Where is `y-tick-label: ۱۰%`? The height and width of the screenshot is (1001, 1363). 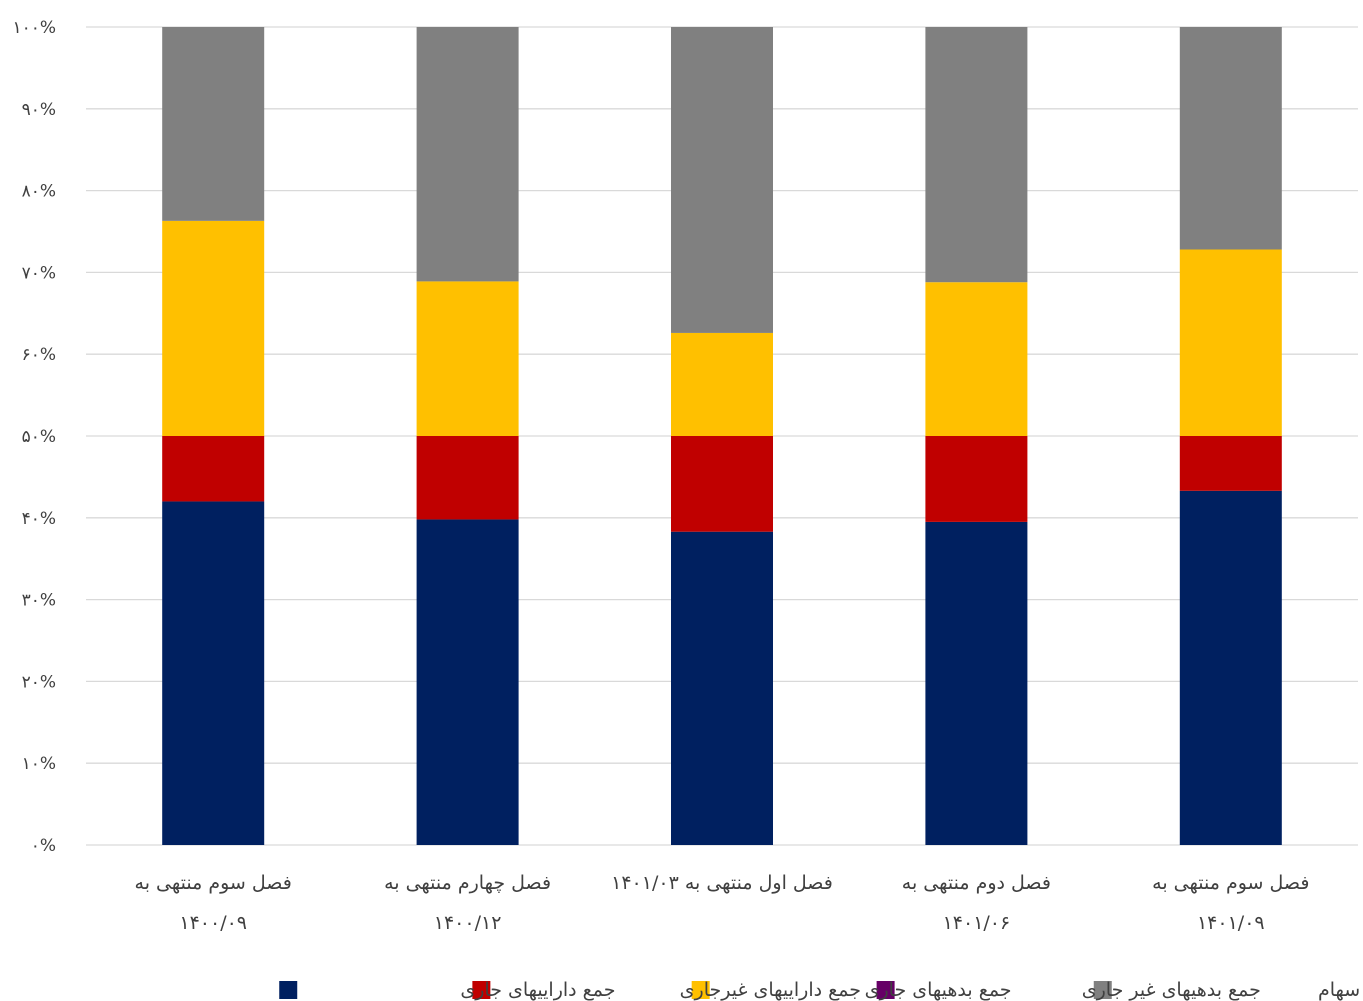
y-tick-label: ۱۰% is located at coordinates (39, 764).